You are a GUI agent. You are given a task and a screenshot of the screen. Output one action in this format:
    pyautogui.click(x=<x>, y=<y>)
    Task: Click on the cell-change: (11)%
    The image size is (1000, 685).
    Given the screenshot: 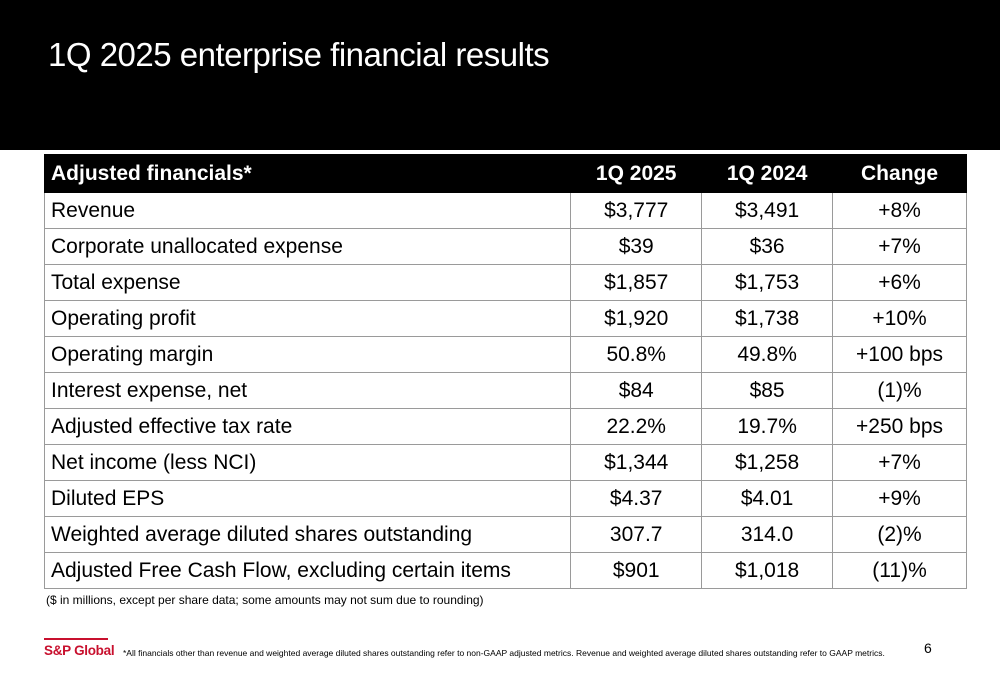 What is the action you would take?
    pyautogui.click(x=899, y=570)
    